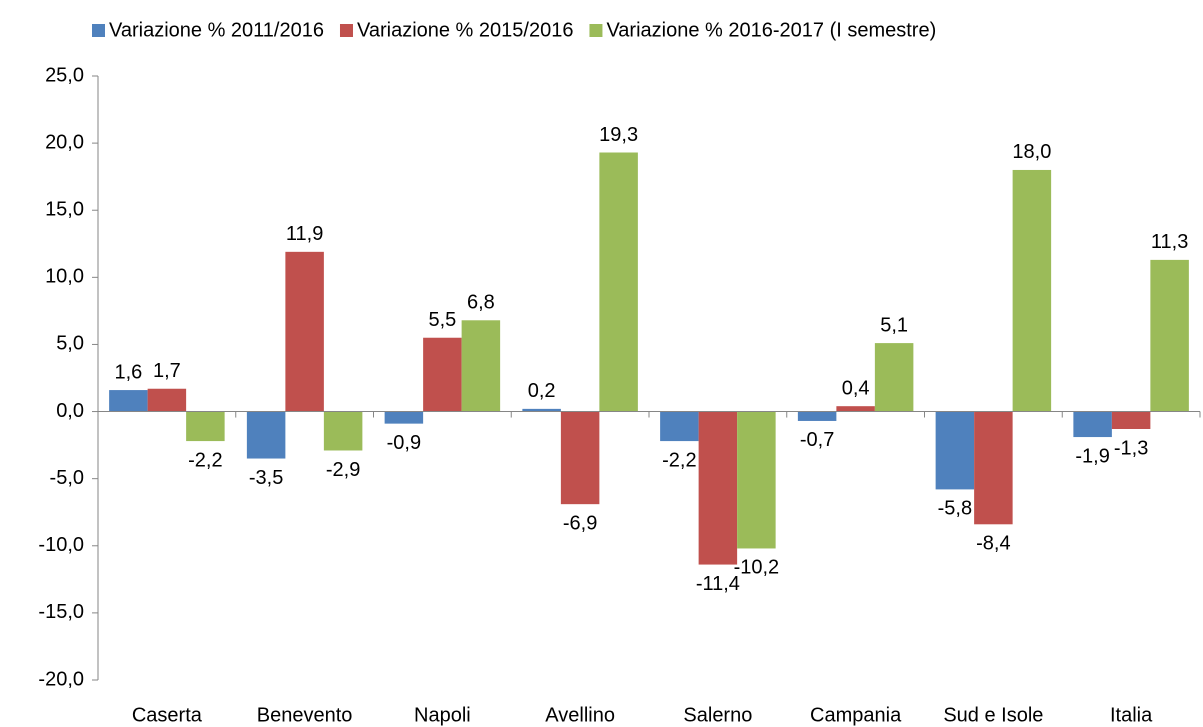  I want to click on value-label: -1,3, so click(1131, 448).